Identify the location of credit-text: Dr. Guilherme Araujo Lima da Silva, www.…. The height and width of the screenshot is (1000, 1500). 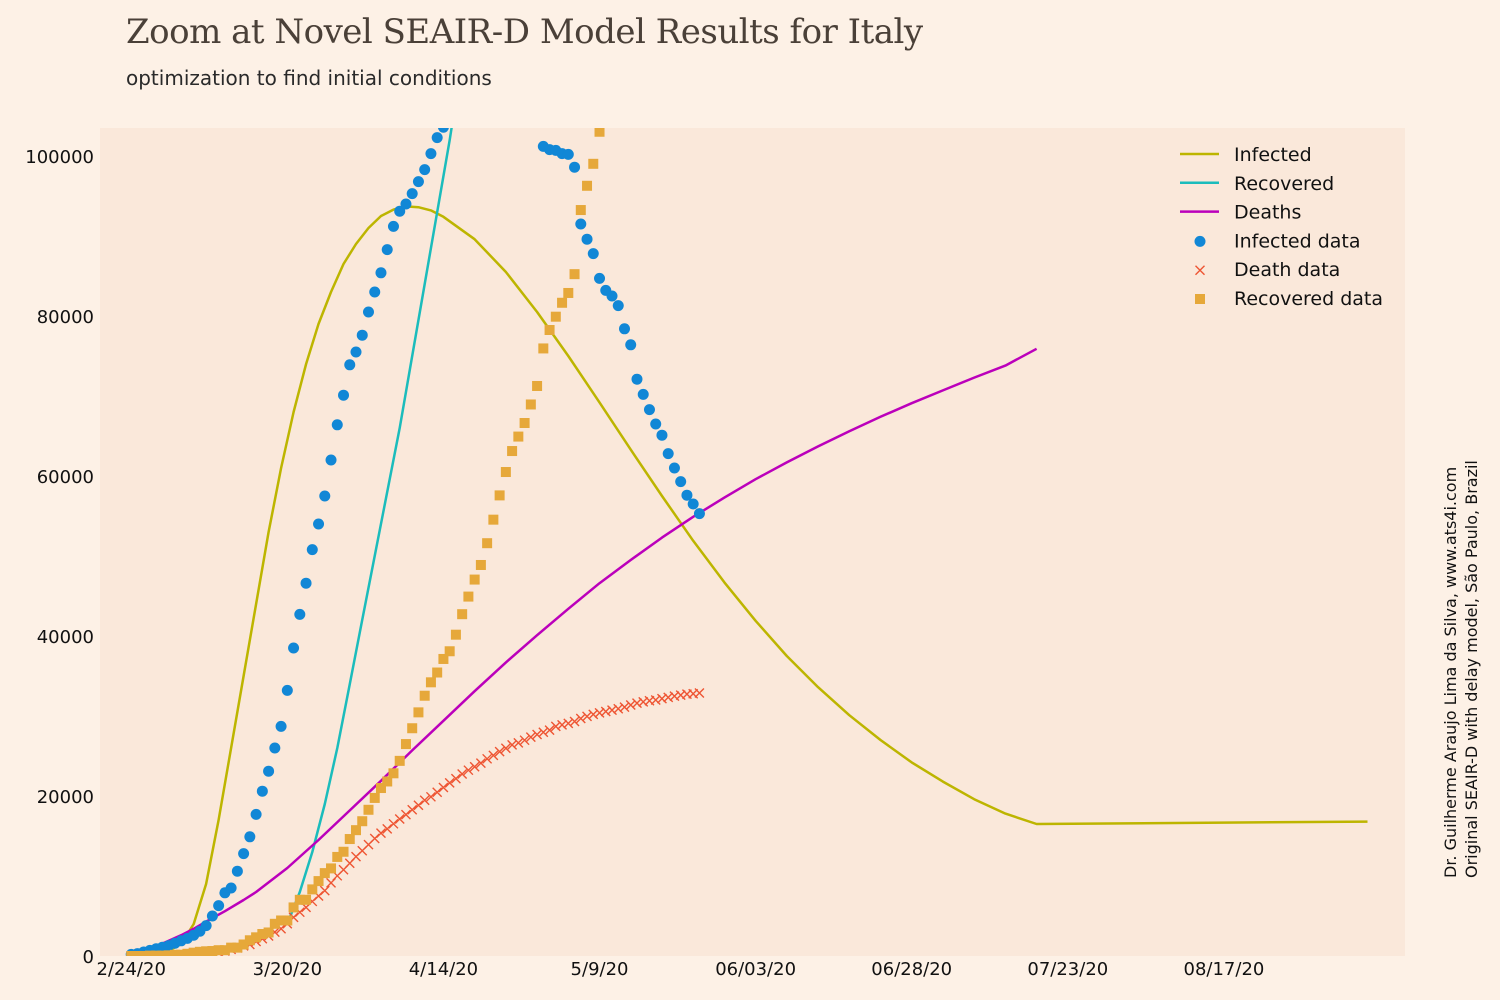
(1461, 669).